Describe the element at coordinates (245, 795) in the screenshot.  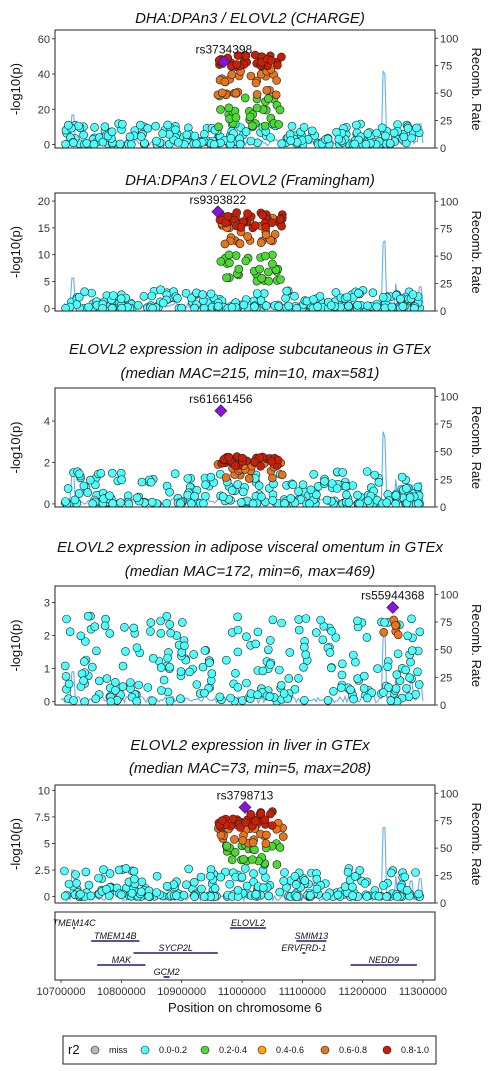
I see `lead-snp-label: rs3798713` at that location.